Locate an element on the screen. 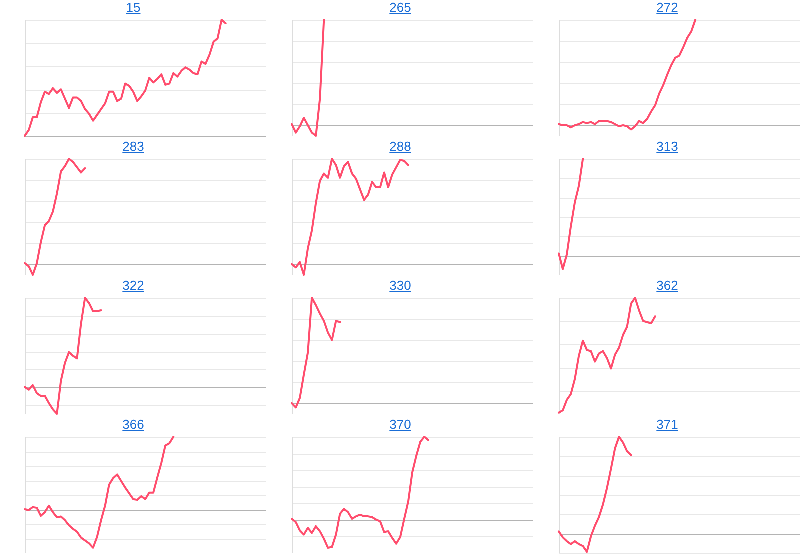 Image resolution: width=800 pixels, height=556 pixels. chart-title: 272 is located at coordinates (667, 7).